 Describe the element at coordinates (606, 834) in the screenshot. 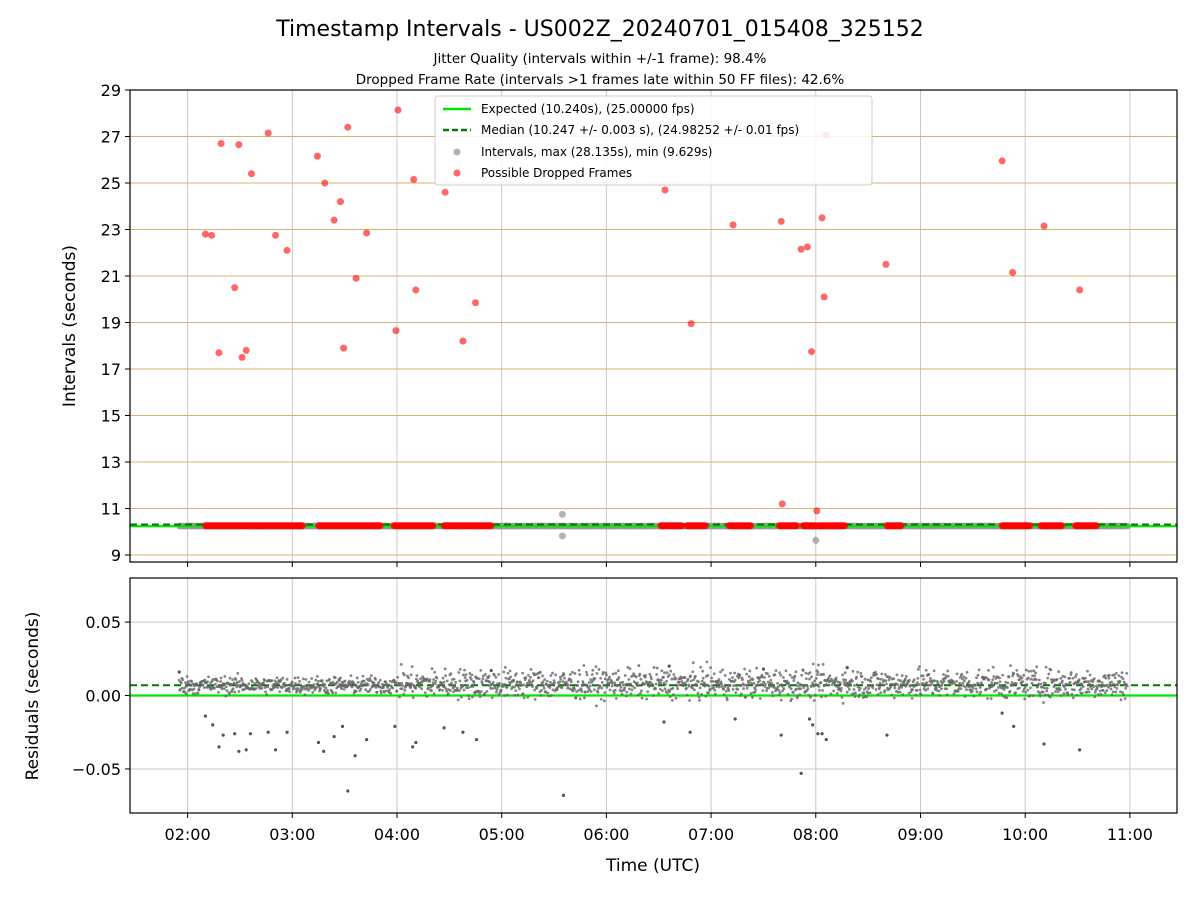

I see `residuals-x-tick-label: 06:00` at that location.